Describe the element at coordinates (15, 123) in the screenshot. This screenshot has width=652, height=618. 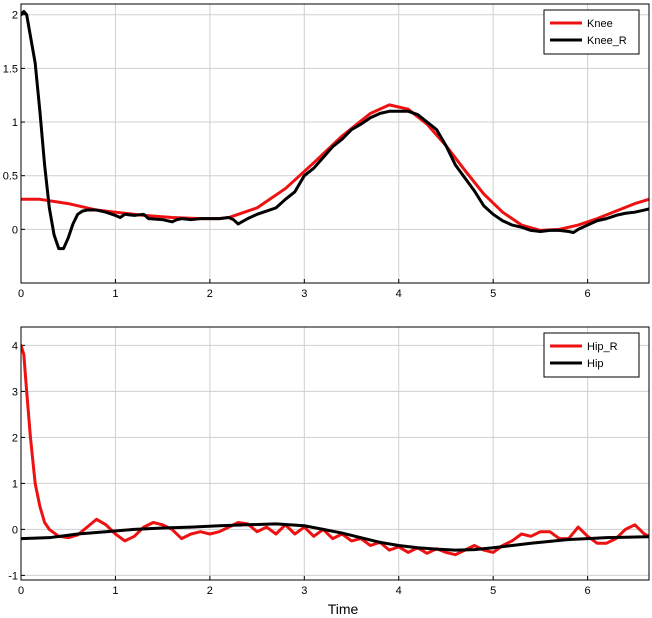
I see `knee-y-tick-label: 1` at that location.